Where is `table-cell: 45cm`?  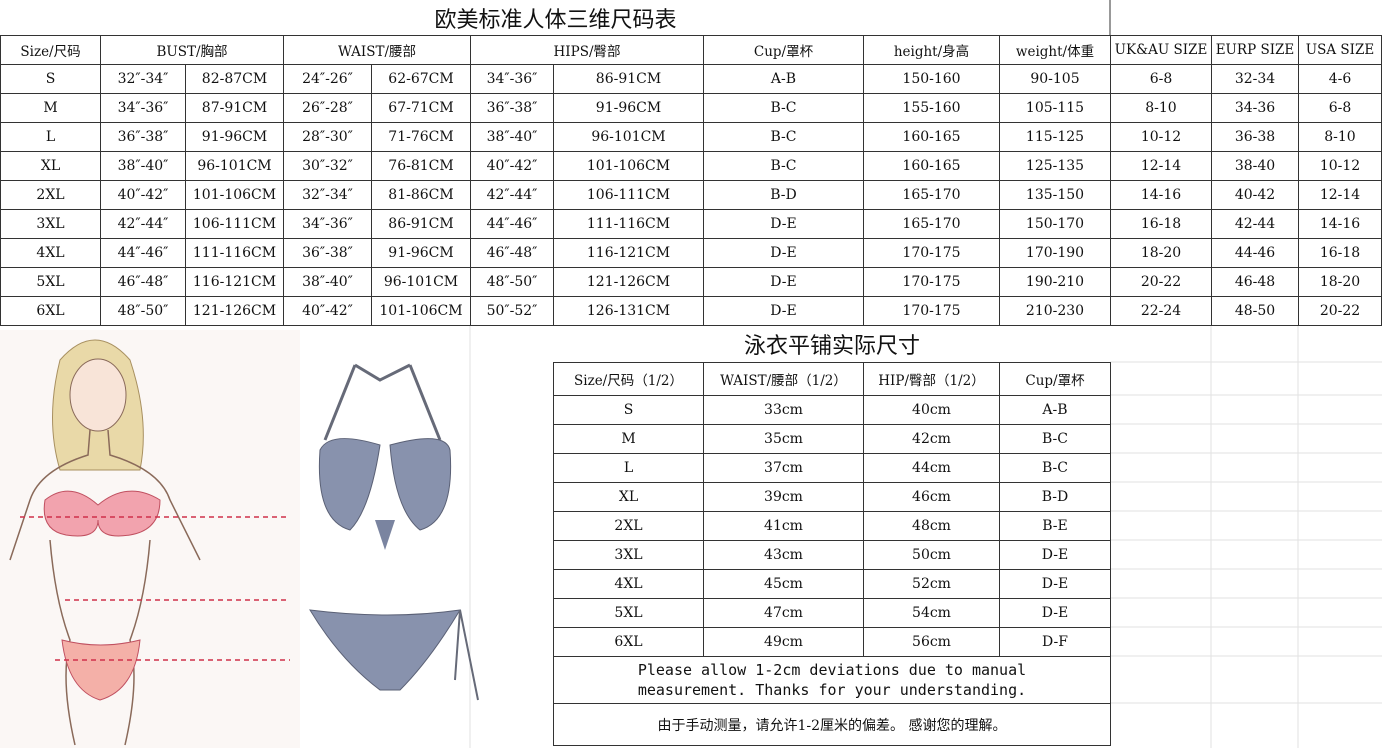 table-cell: 45cm is located at coordinates (783, 584).